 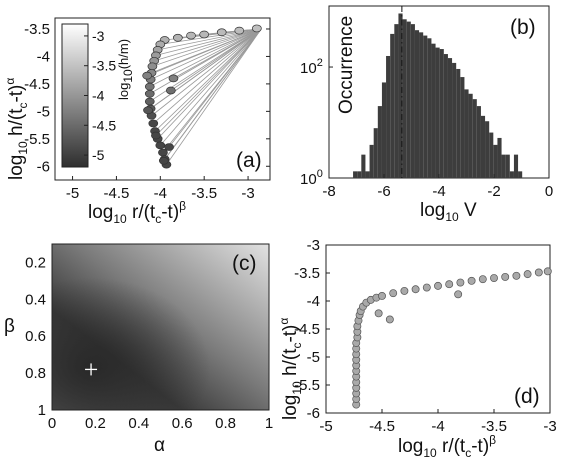 I want to click on panel-c-frame, so click(x=160, y=327).